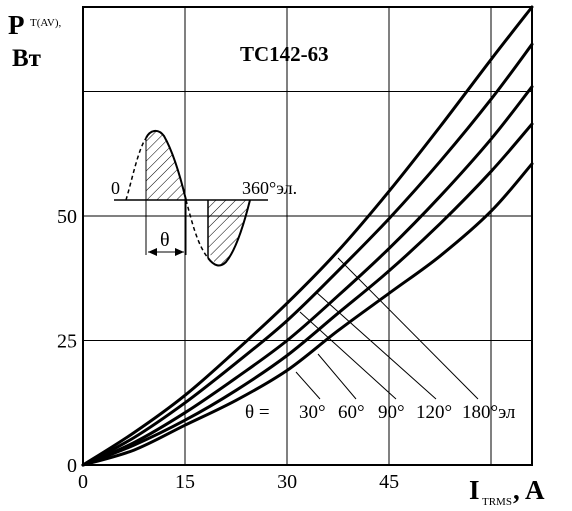 This screenshot has height=511, width=572. Describe the element at coordinates (257, 412) in the screenshot. I see `curve-label-prefix: θ =` at that location.